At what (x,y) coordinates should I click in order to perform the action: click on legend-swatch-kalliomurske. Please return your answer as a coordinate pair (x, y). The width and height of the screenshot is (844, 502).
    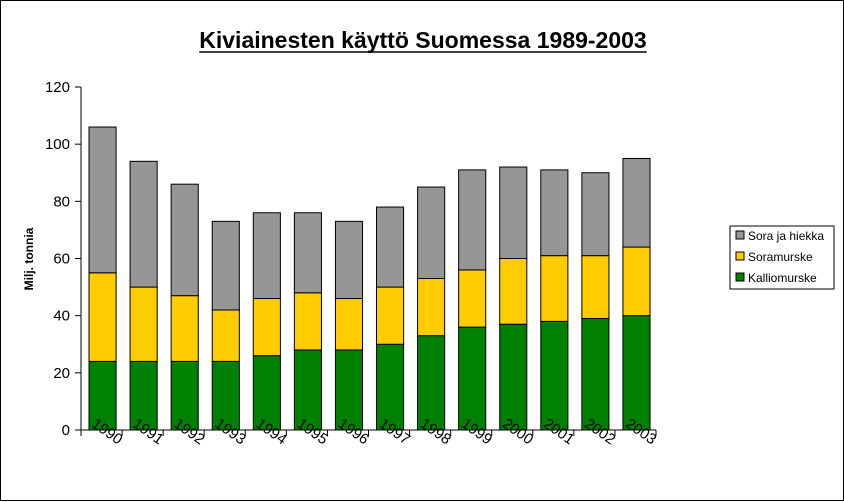
    Looking at the image, I should click on (740, 277).